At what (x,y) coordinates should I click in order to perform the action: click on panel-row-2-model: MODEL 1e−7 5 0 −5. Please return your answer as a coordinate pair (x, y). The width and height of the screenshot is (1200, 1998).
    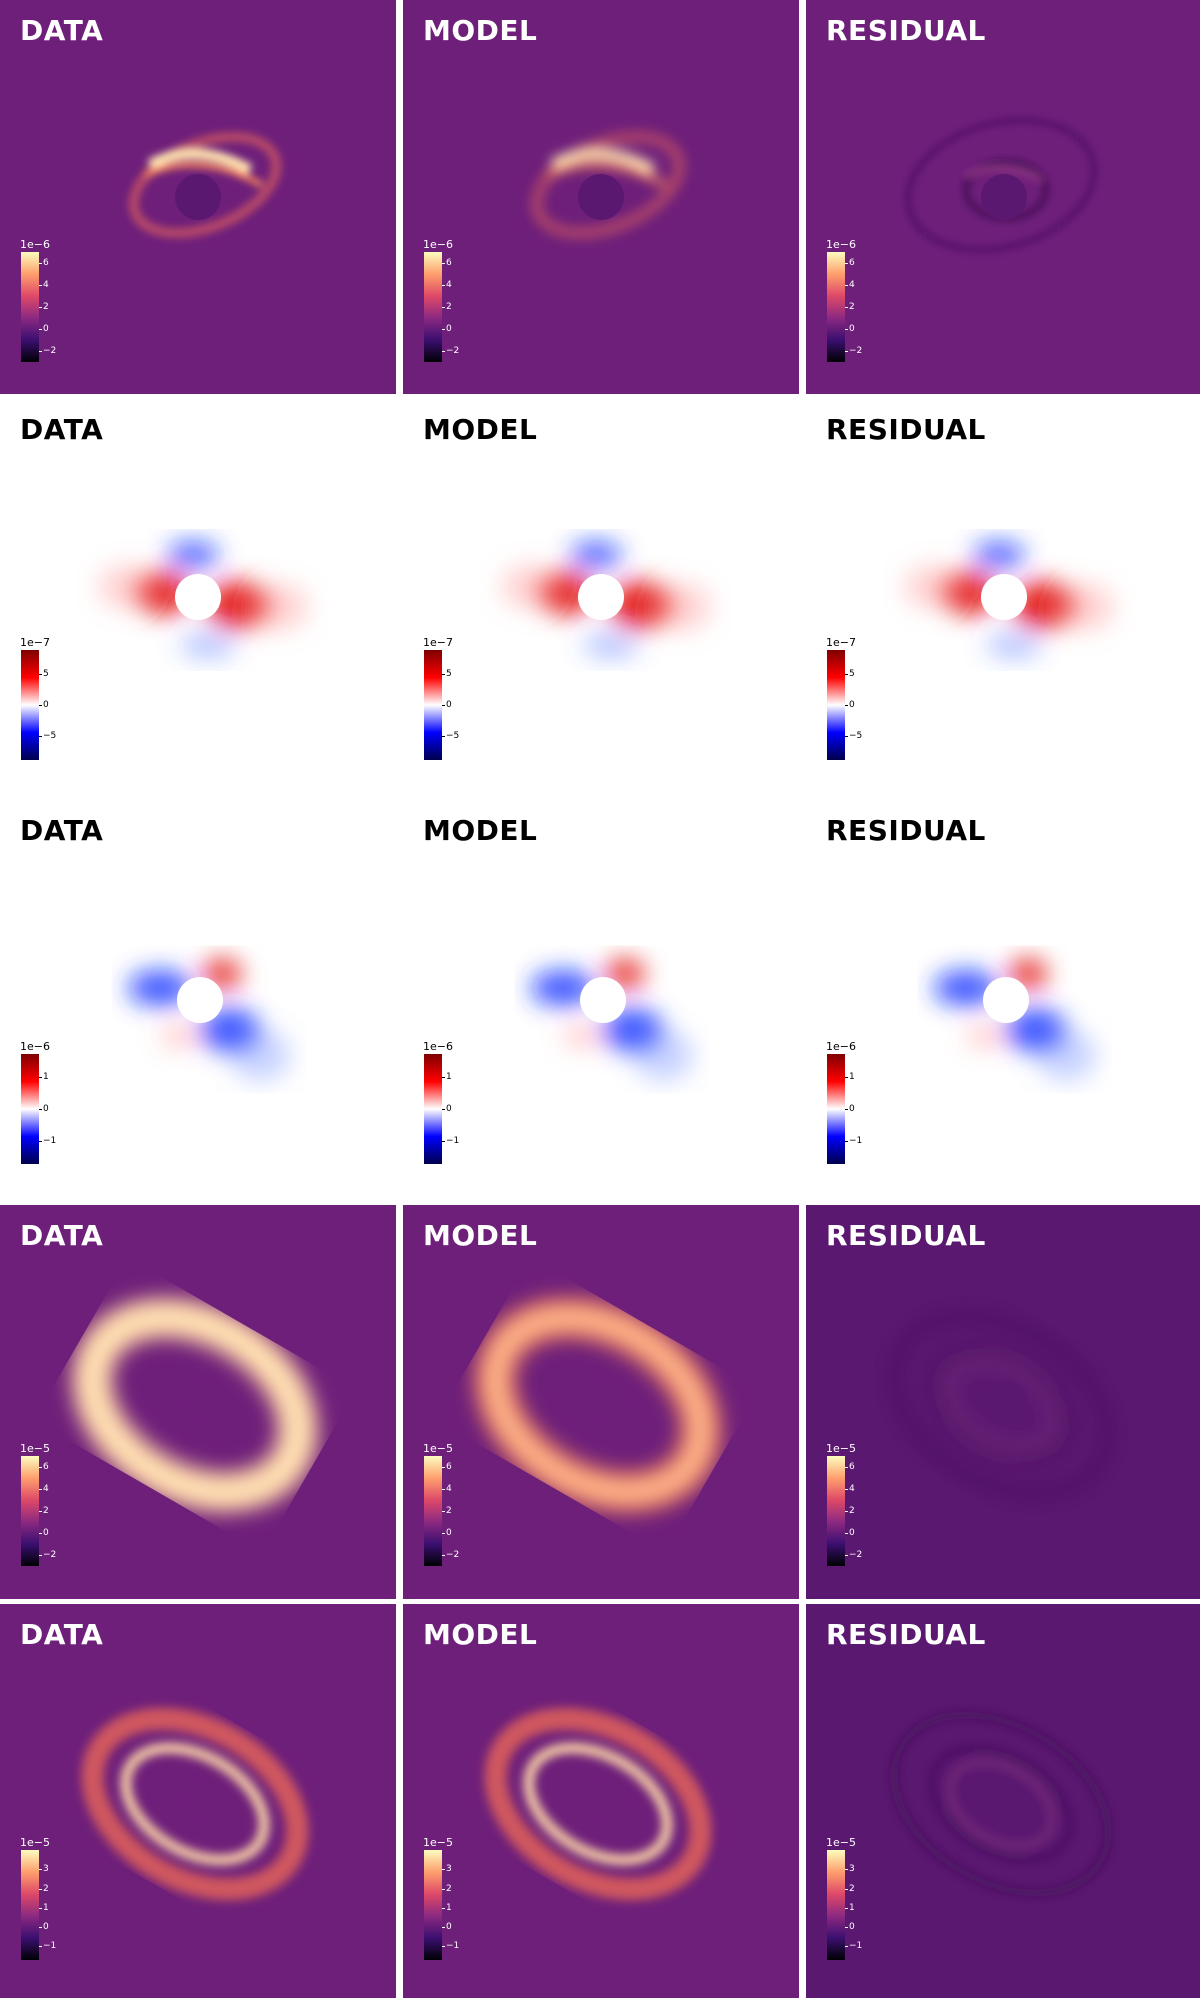
    Looking at the image, I should click on (601, 596).